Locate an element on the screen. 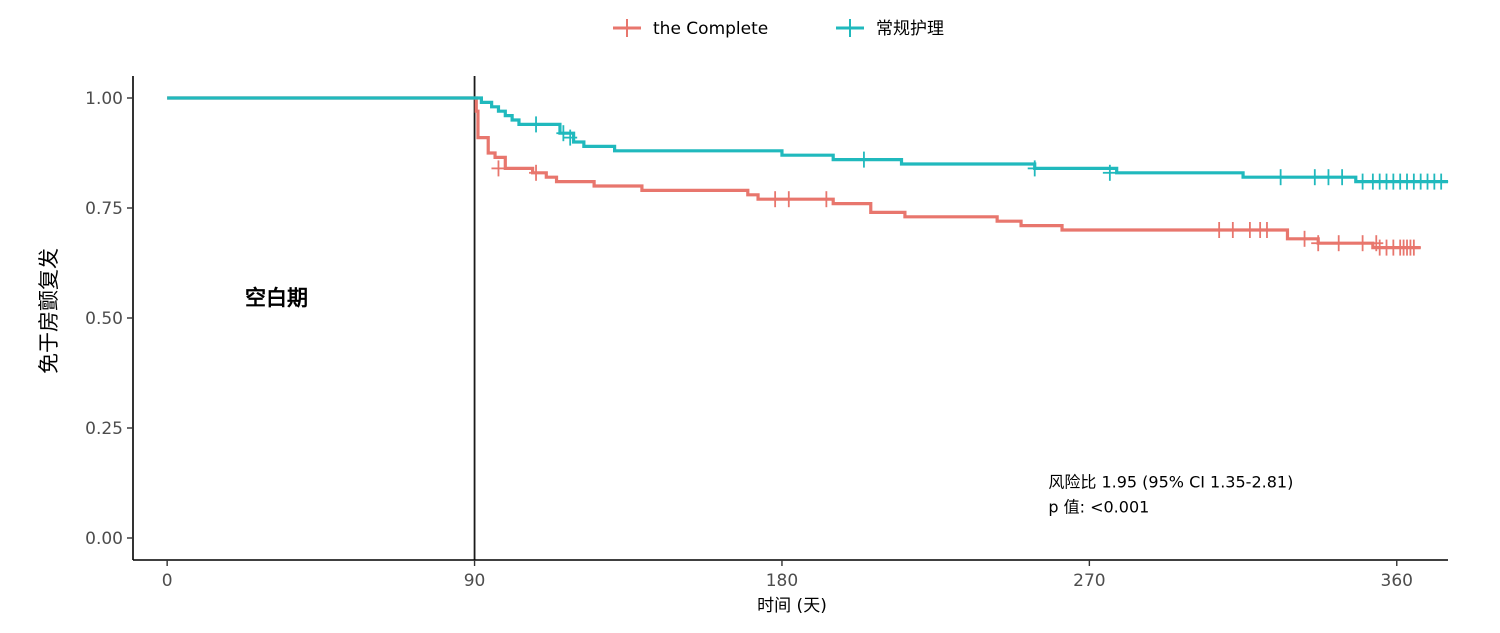  blanking-period-label: 空白期 is located at coordinates (276, 298).